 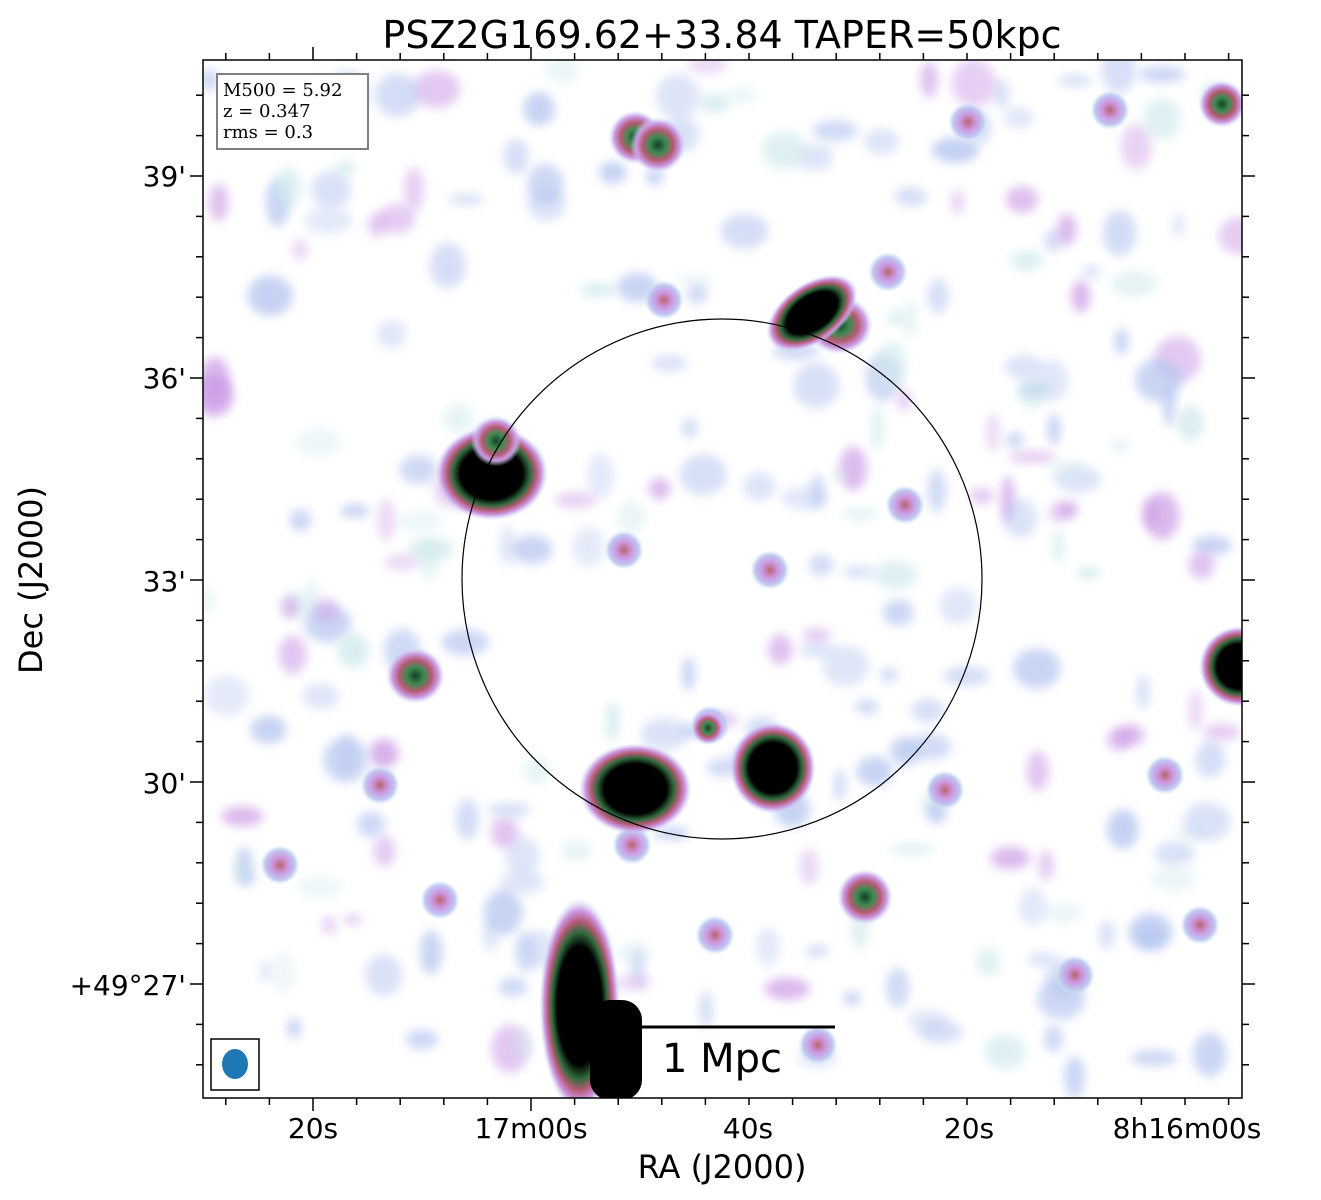 What do you see at coordinates (773, 768) in the screenshot?
I see `compact-source-B` at bounding box center [773, 768].